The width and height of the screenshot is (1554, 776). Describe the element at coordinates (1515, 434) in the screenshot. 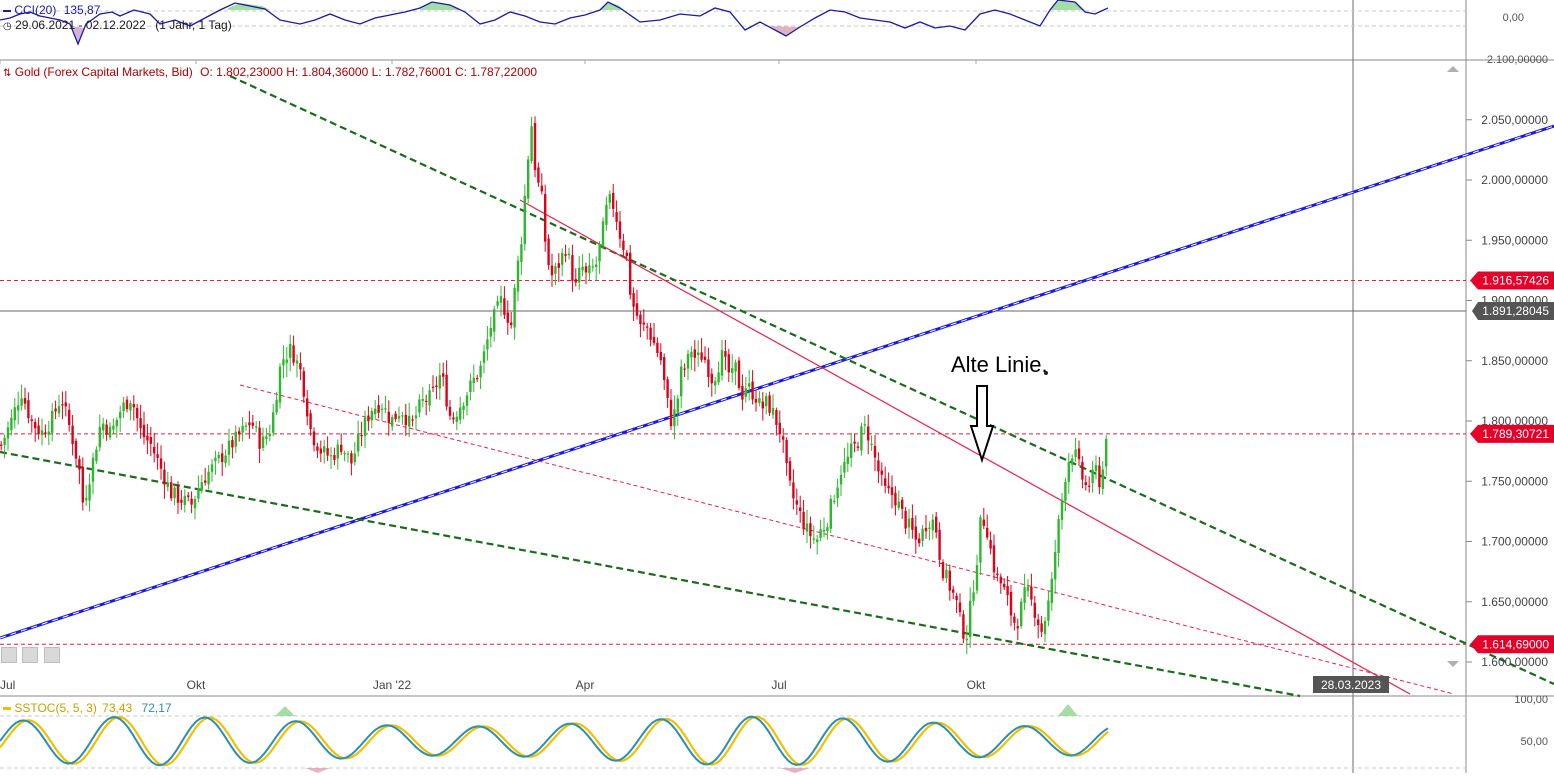

I see `price-level-label: 1.789,30721` at that location.